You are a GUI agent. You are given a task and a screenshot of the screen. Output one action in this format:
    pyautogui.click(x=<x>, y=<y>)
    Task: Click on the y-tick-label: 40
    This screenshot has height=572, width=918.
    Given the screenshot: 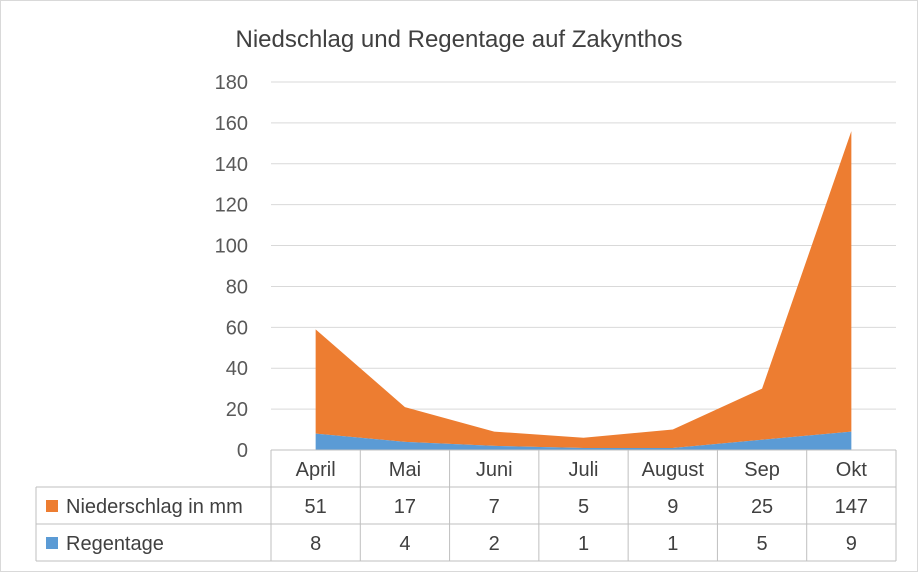 What is the action you would take?
    pyautogui.click(x=237, y=369)
    